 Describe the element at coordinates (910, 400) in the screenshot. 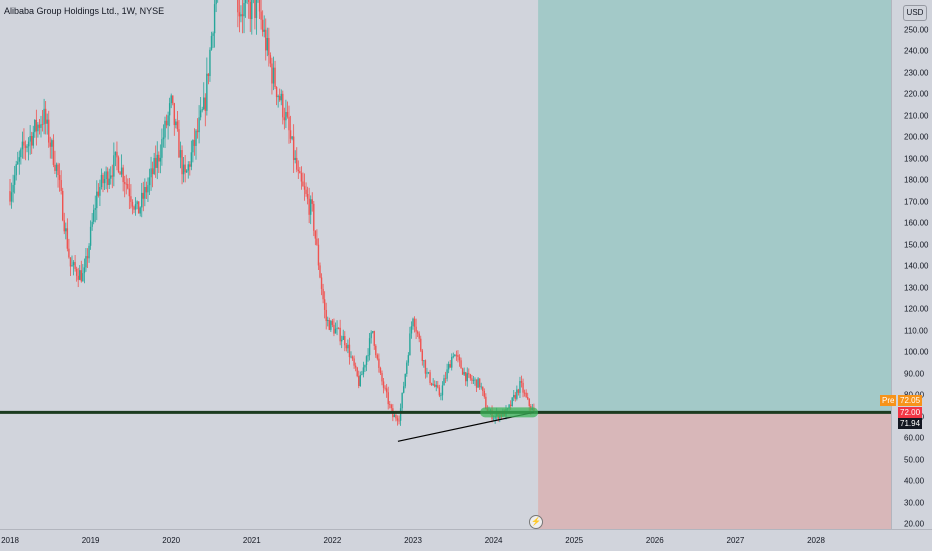

I see `price-label: 72.05` at that location.